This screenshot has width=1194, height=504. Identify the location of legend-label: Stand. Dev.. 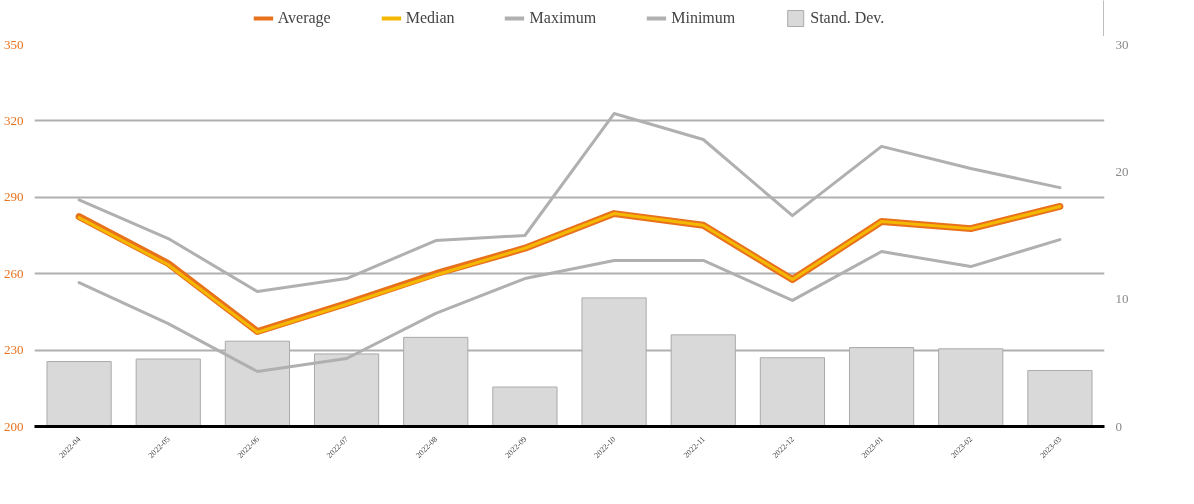
(847, 18).